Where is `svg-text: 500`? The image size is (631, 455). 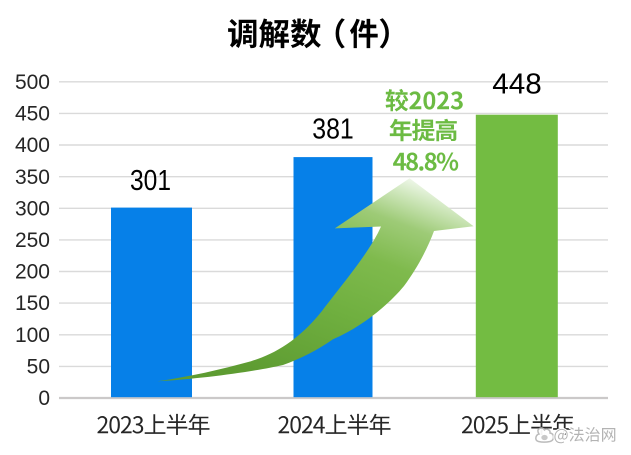 svg-text: 500 is located at coordinates (32, 82).